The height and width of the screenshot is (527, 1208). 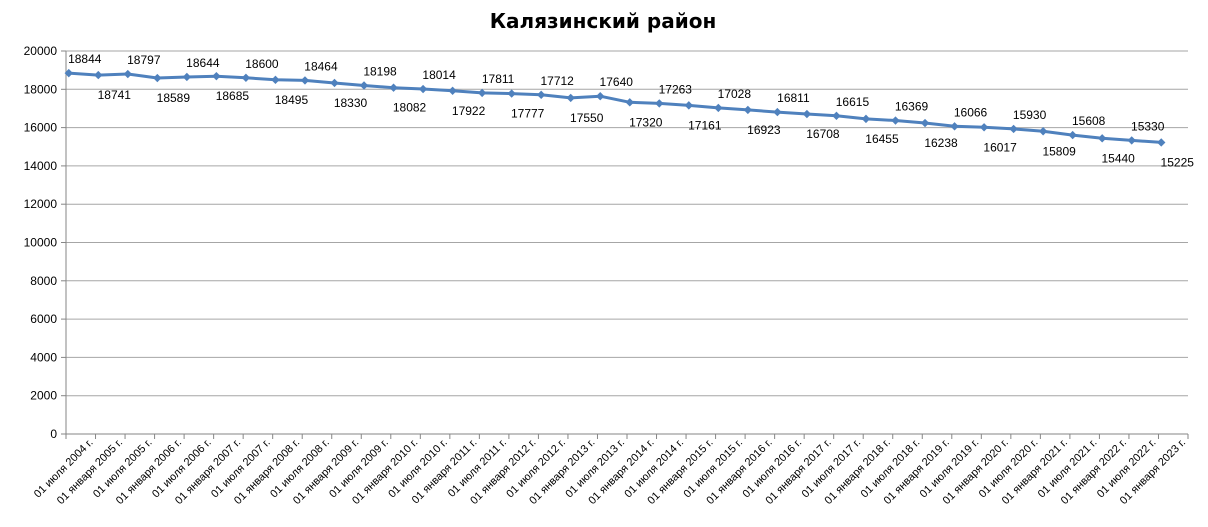 I want to click on data-label: 16238, so click(x=941, y=143).